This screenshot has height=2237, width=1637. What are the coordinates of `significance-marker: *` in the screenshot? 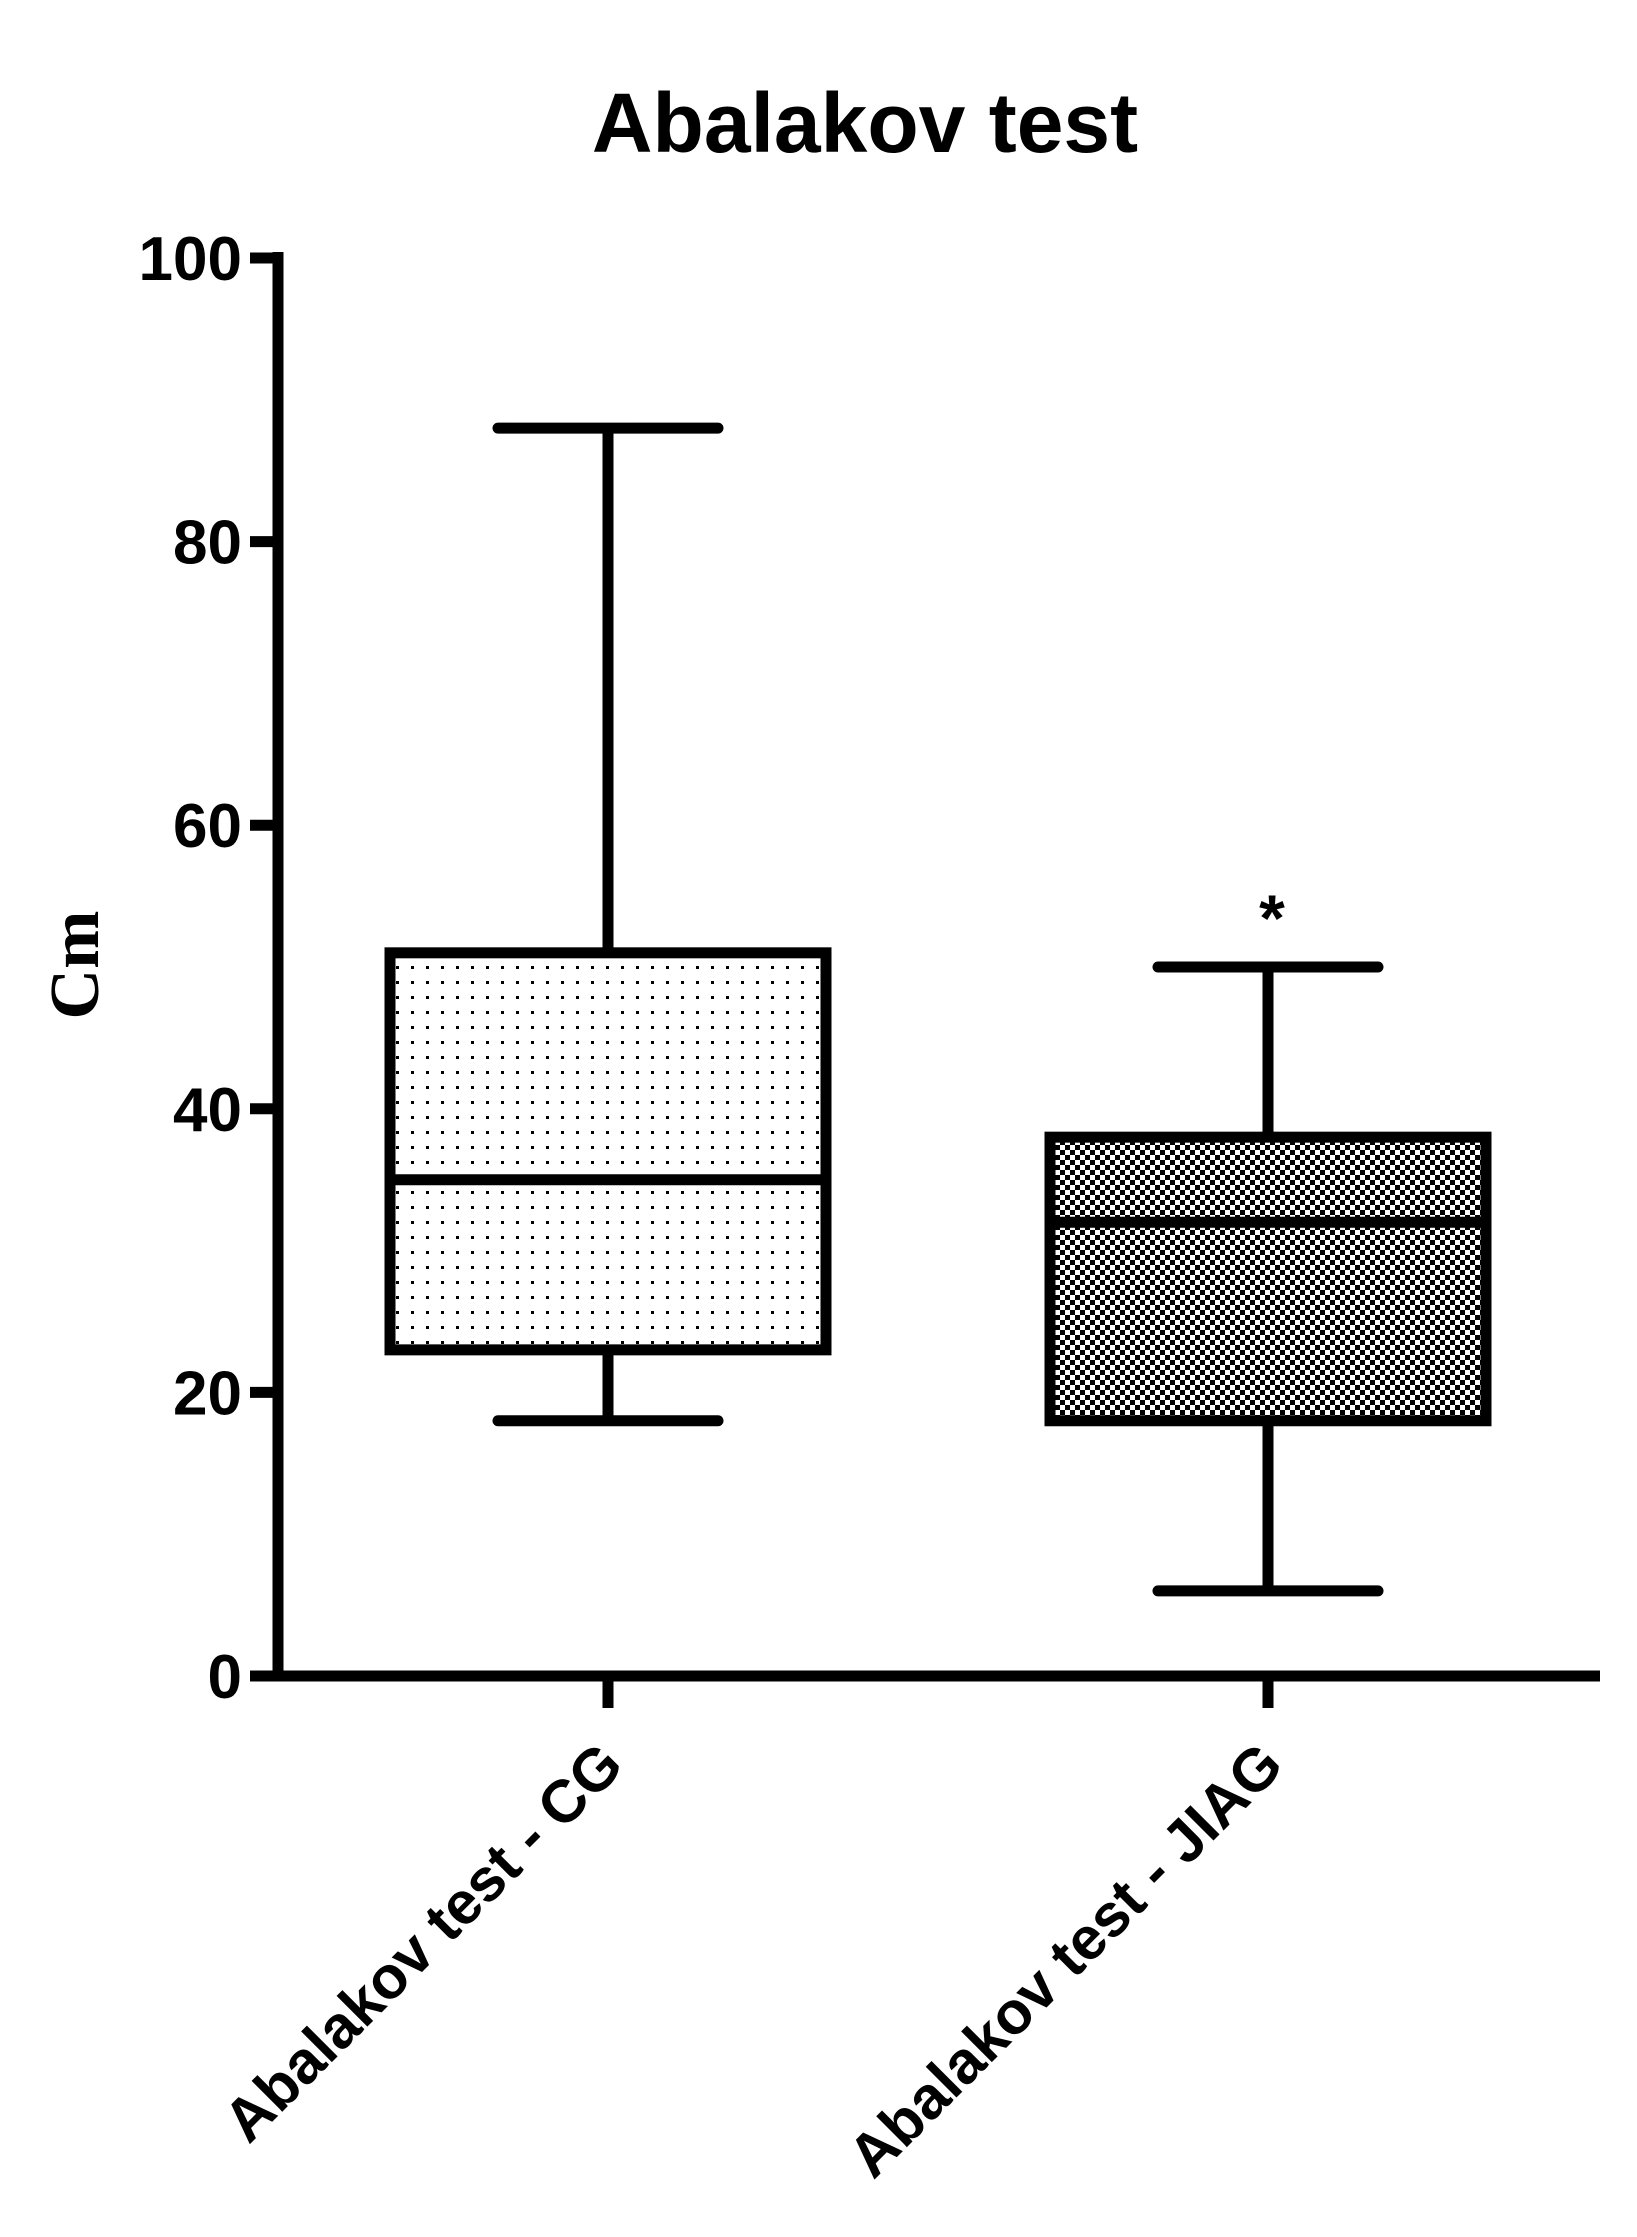 It's located at (1272, 918).